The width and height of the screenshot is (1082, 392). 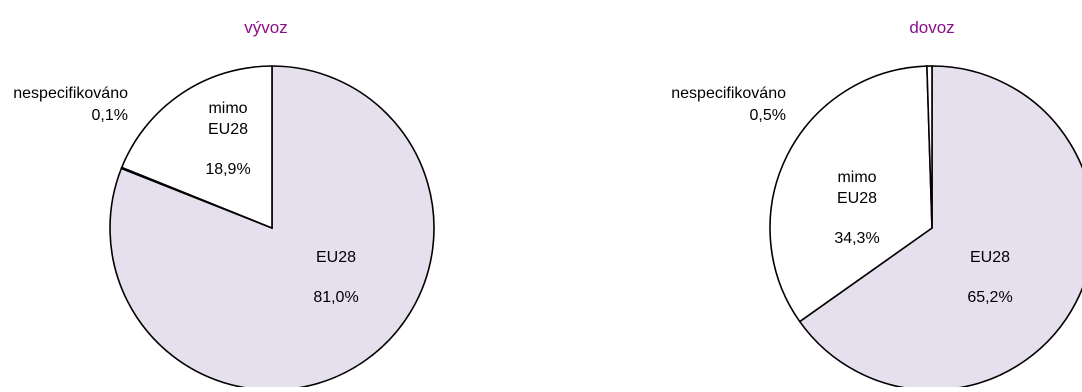 What do you see at coordinates (265, 27) in the screenshot?
I see `chart-title: vývoz` at bounding box center [265, 27].